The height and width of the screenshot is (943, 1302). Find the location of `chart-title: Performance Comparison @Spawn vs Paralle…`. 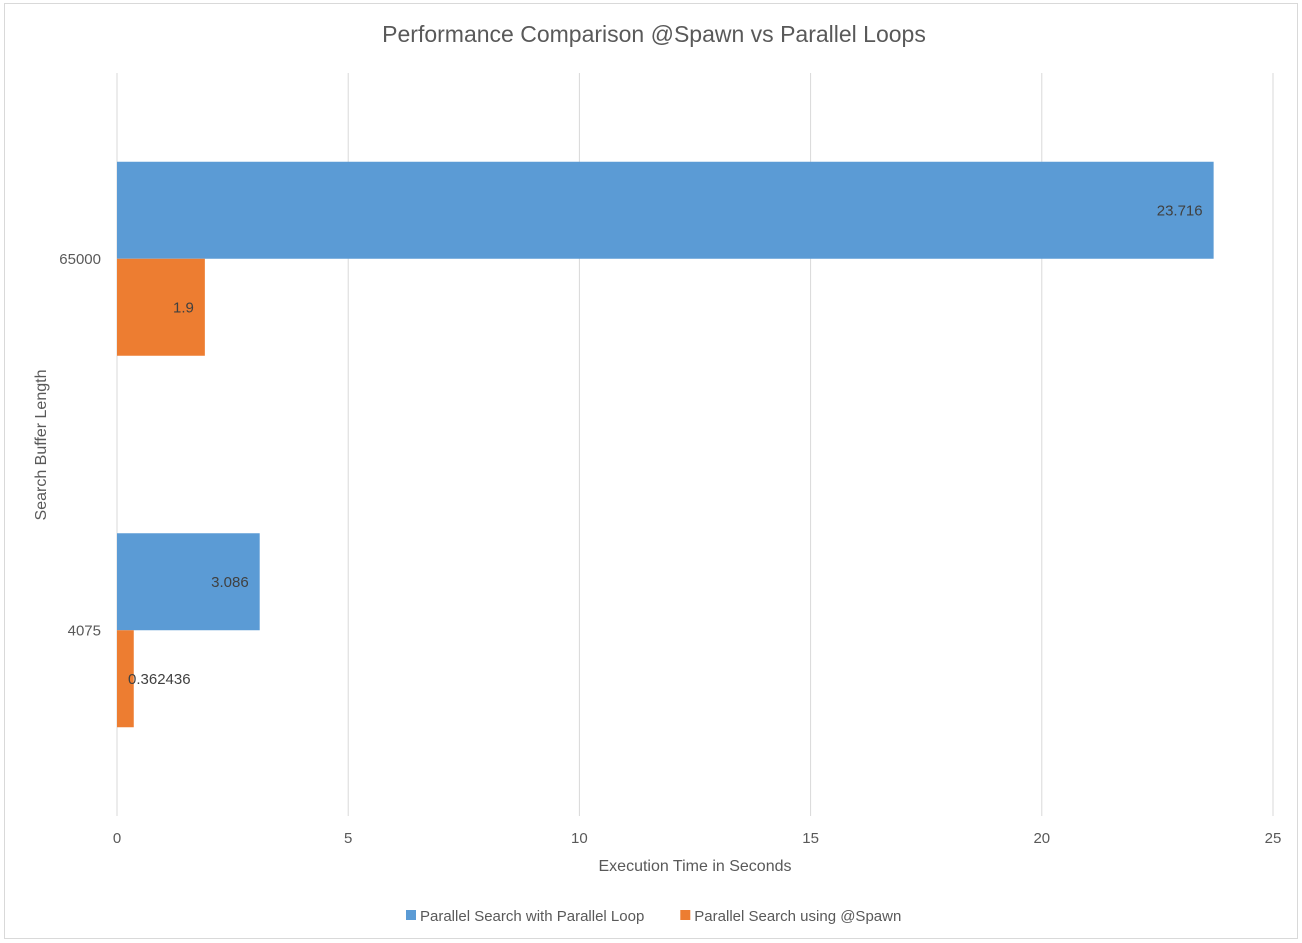

chart-title: Performance Comparison @Spawn vs Paralle… is located at coordinates (654, 34).